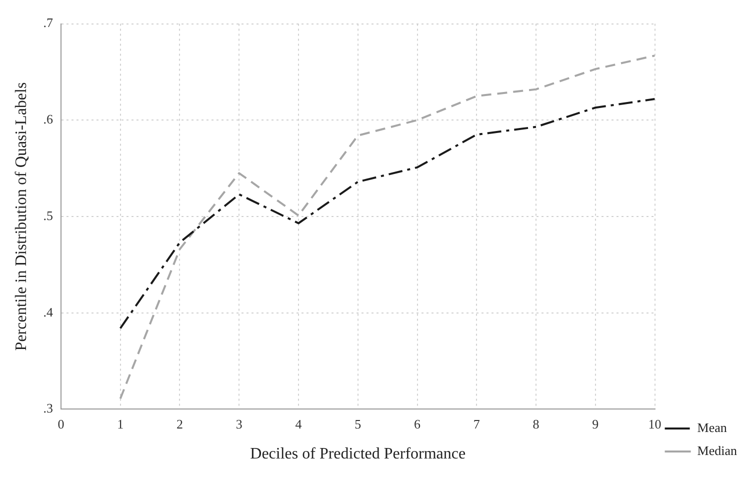 The image size is (743, 491). Describe the element at coordinates (358, 454) in the screenshot. I see `x-axis-title: Deciles of Predicted Performance` at that location.